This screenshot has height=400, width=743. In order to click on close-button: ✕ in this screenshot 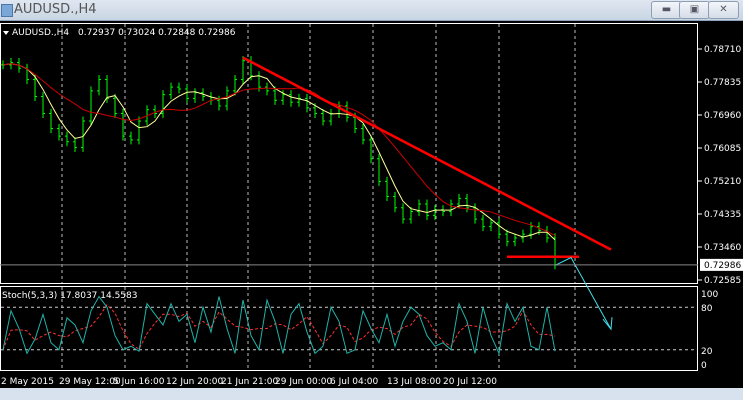, I will do `click(723, 10)`.